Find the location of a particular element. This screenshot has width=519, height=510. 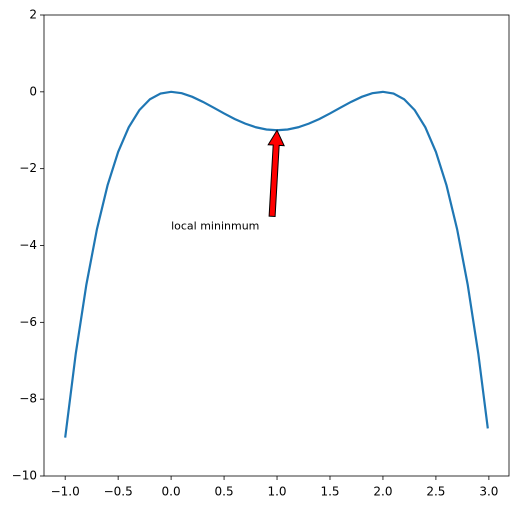

x-tick-label: 1.0 is located at coordinates (276, 492).